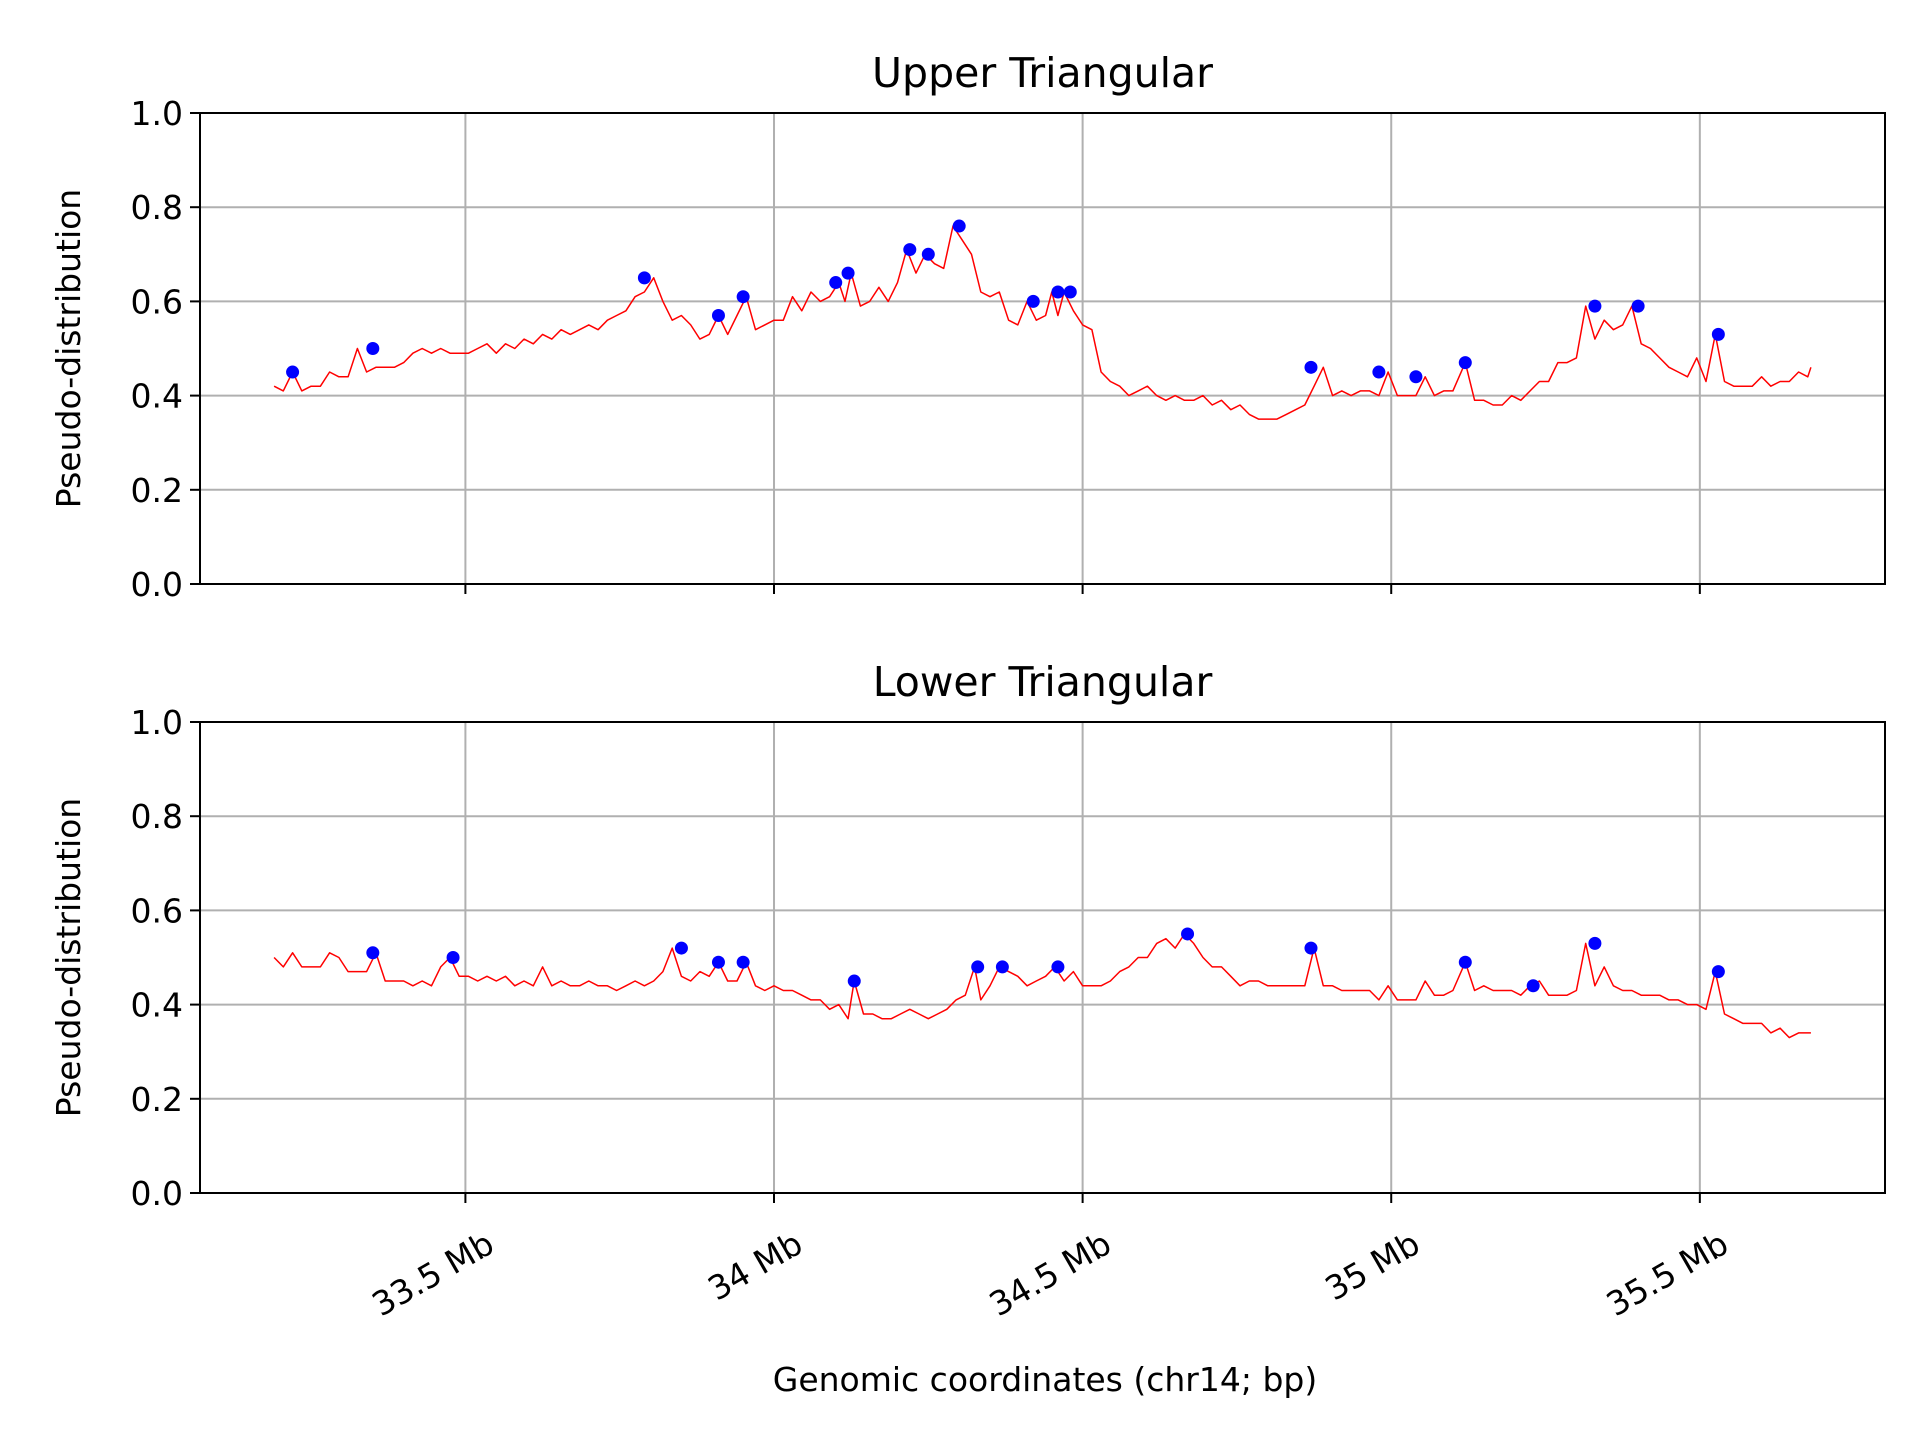 This screenshot has height=1440, width=1920. What do you see at coordinates (157, 301) in the screenshot?
I see `upper-y-tick-label-3: 0.6` at bounding box center [157, 301].